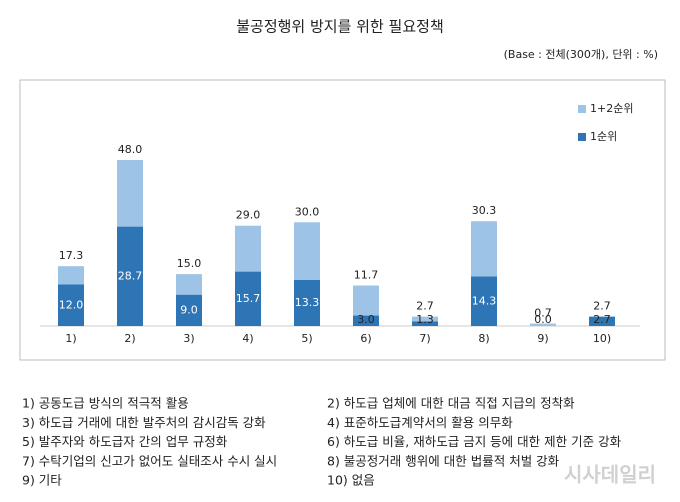  I want to click on value-label: 30.0, so click(307, 211).